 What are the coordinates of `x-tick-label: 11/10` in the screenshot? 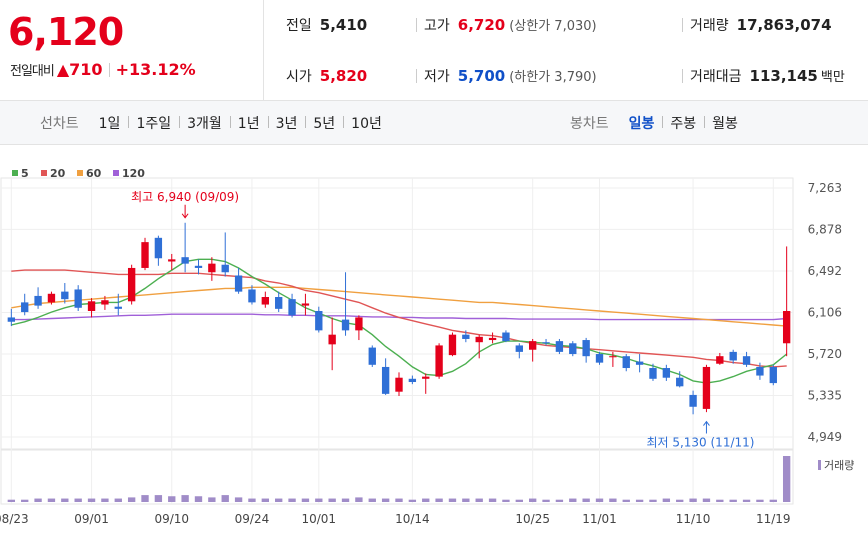 It's located at (693, 519).